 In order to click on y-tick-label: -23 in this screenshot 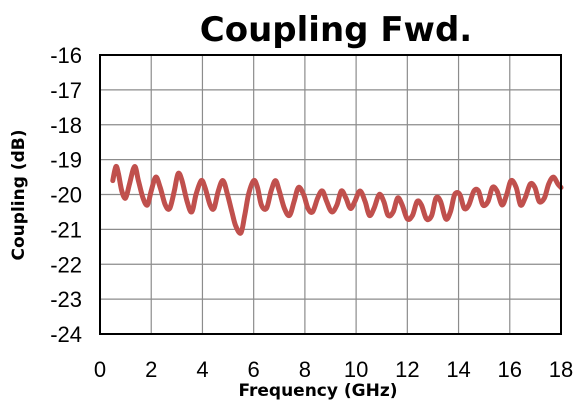, I will do `click(66, 299)`.